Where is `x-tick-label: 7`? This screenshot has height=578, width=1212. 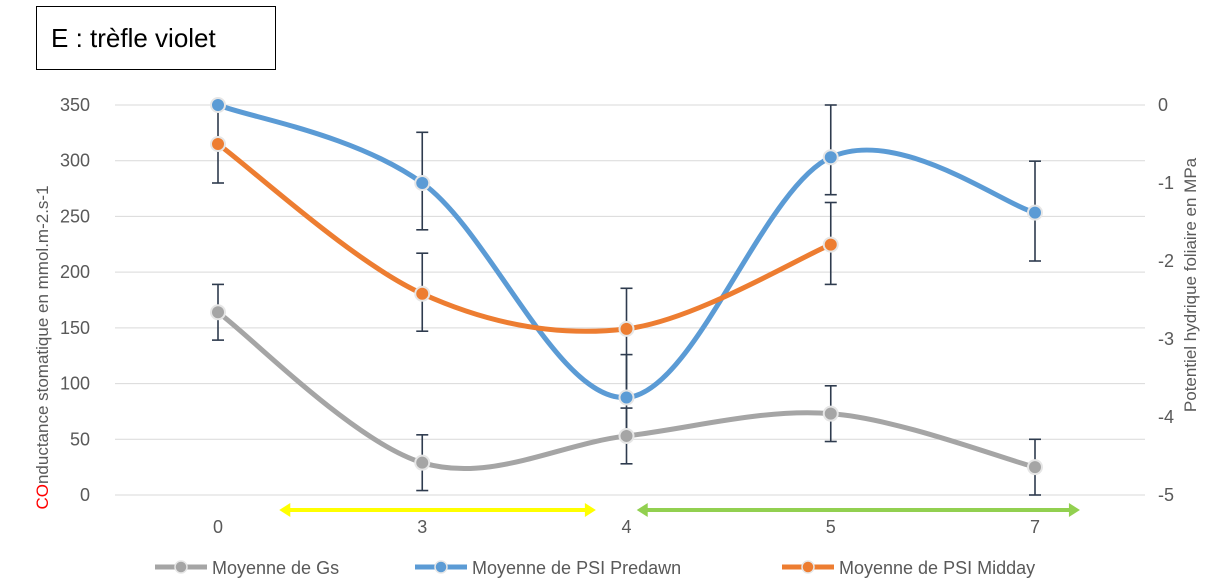 x-tick-label: 7 is located at coordinates (1035, 527).